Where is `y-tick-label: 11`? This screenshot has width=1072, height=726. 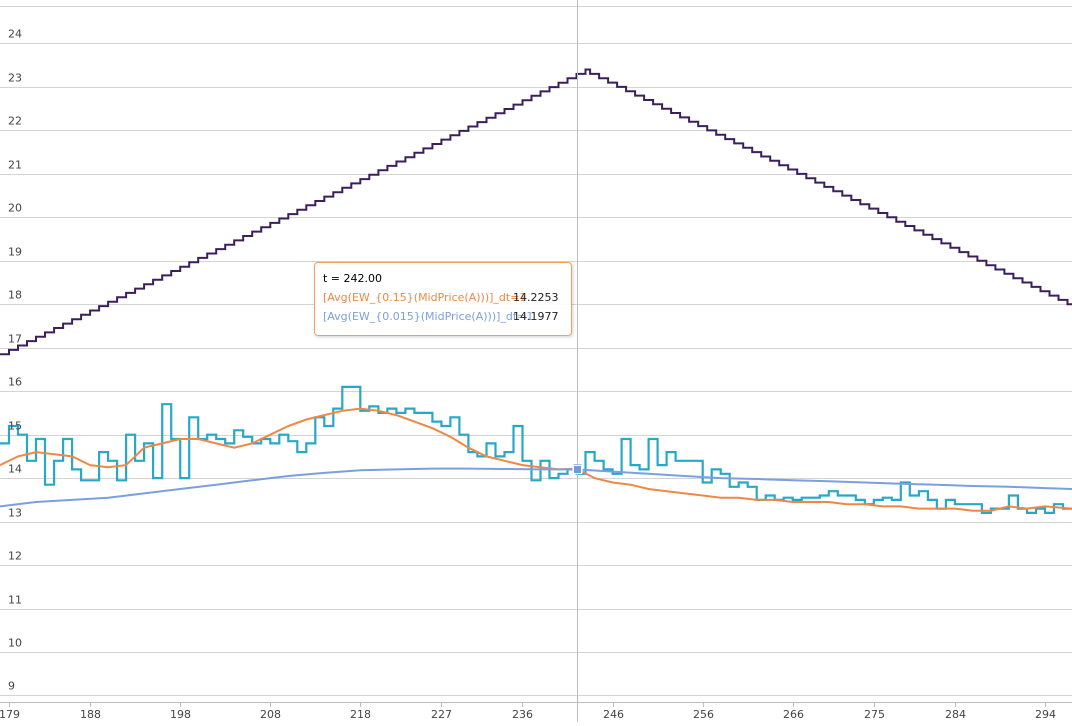
y-tick-label: 11 is located at coordinates (15, 600).